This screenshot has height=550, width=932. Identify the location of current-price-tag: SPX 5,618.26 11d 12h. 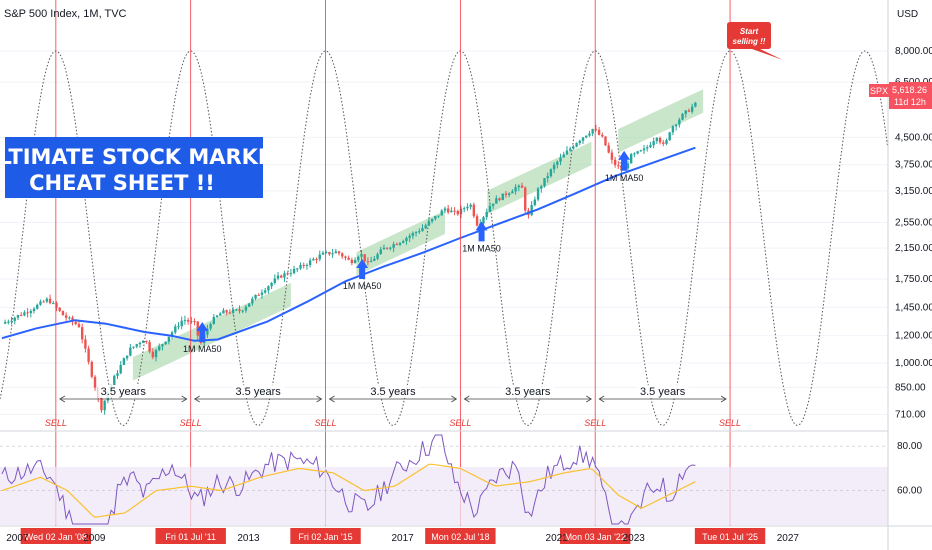
(900, 95).